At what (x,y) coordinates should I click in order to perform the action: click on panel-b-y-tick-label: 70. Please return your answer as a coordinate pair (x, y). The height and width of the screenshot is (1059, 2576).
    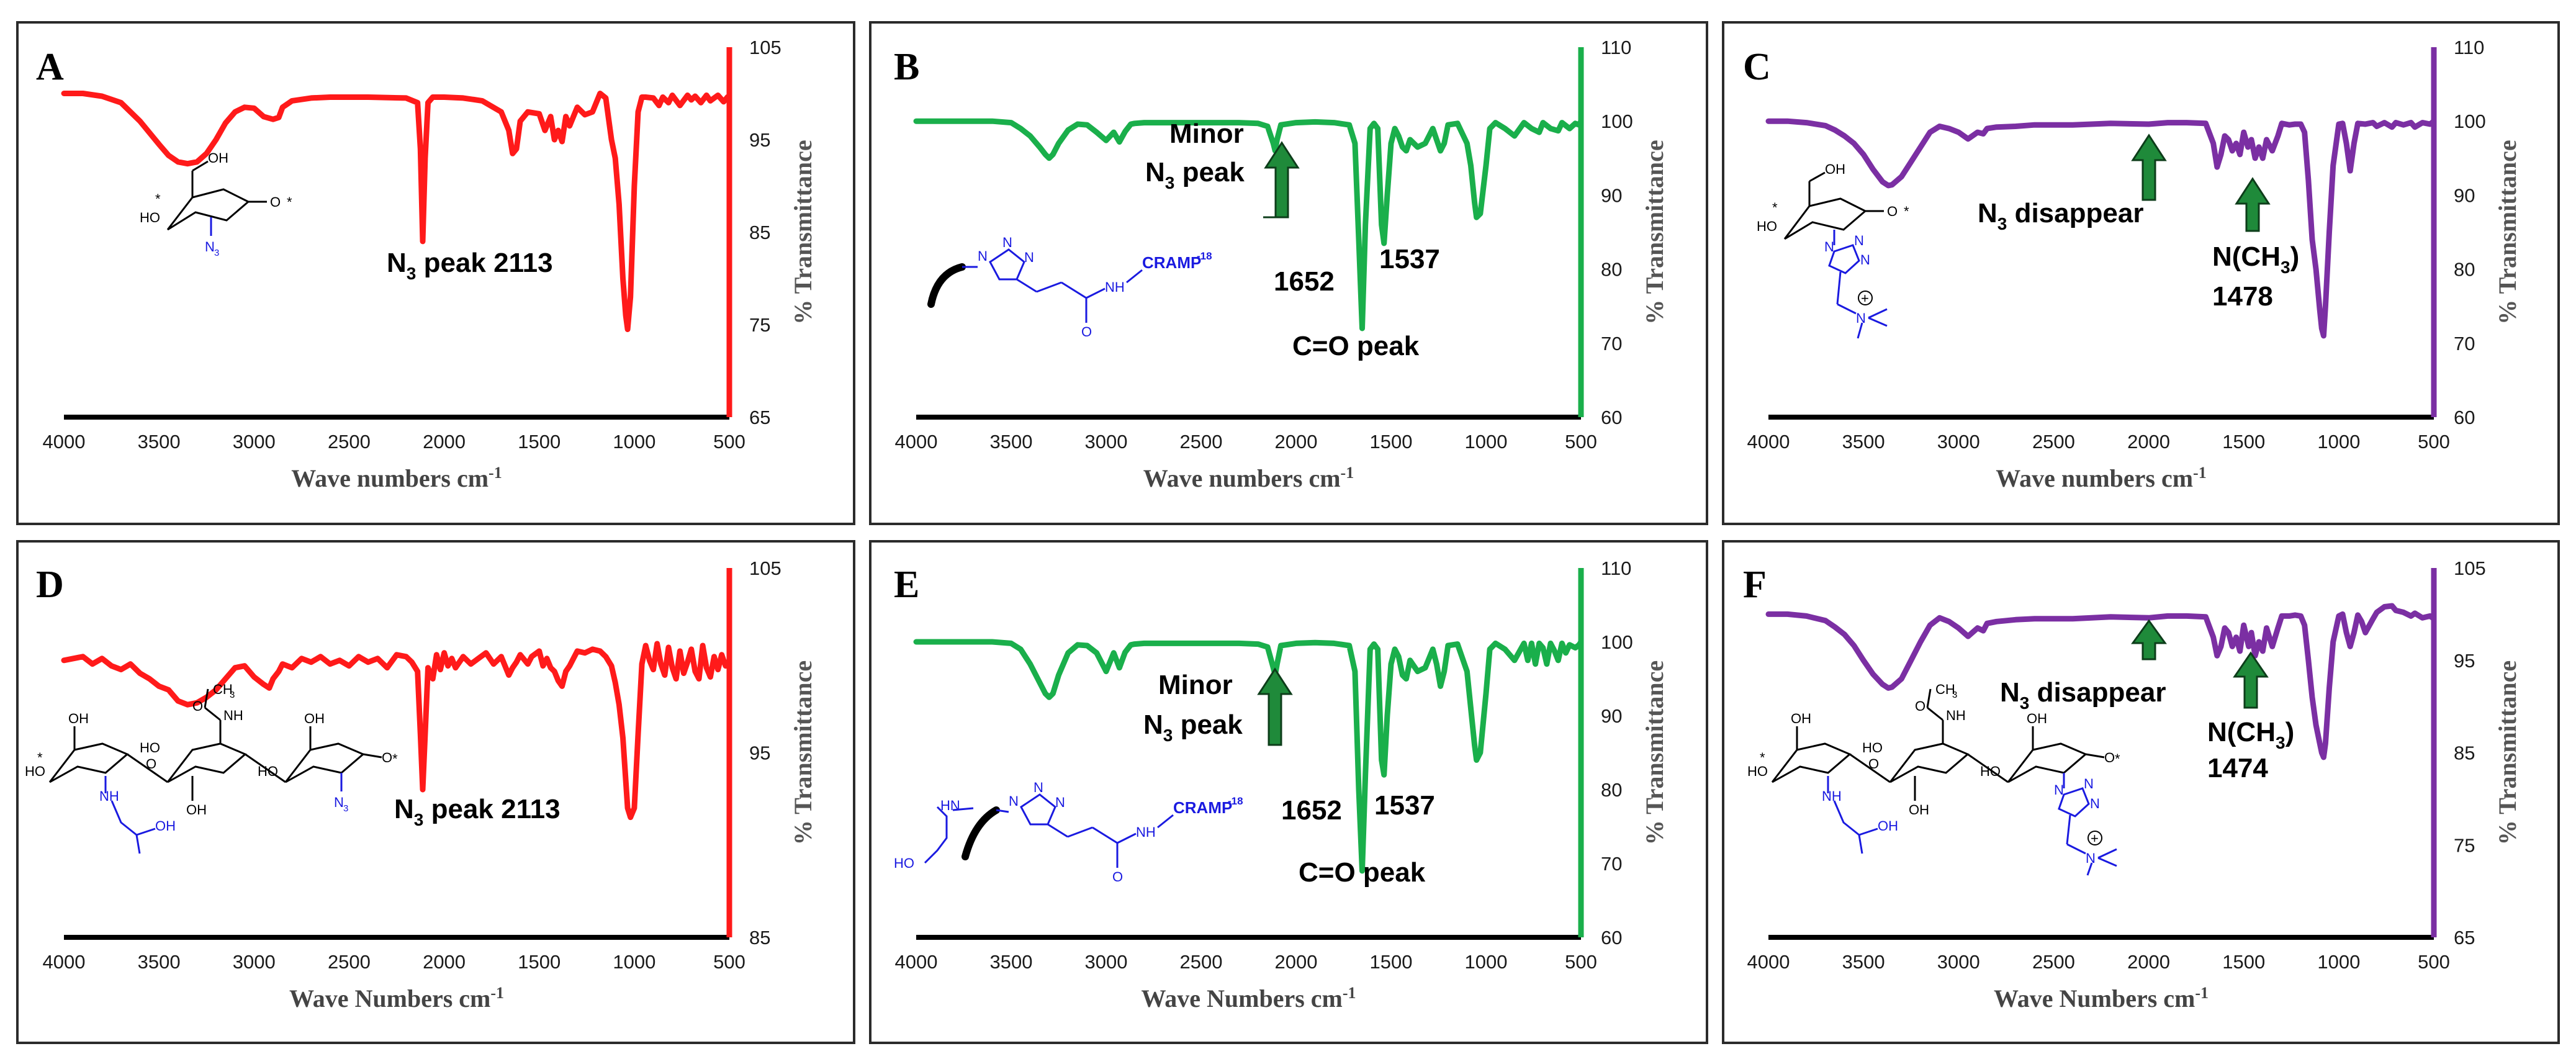
    Looking at the image, I should click on (1611, 343).